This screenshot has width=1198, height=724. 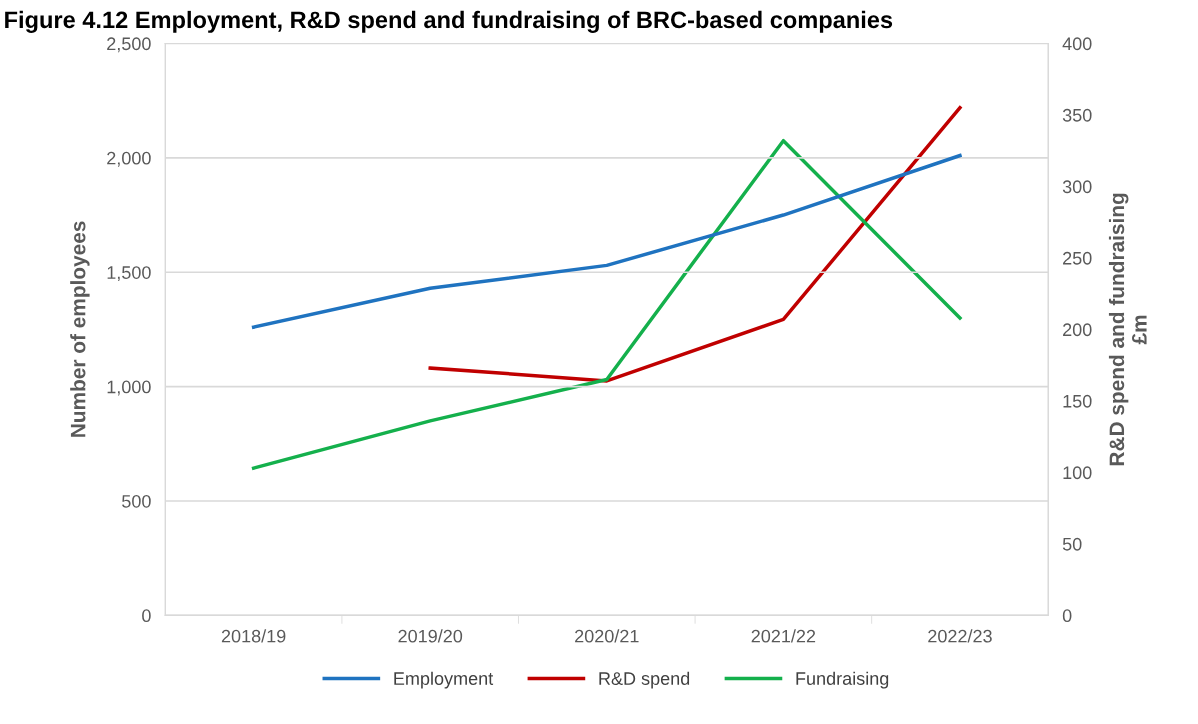 What do you see at coordinates (449, 21) in the screenshot?
I see `chart-title: Figure 4.12 Employment, R&D spend and fundraising of BRC-based companies` at bounding box center [449, 21].